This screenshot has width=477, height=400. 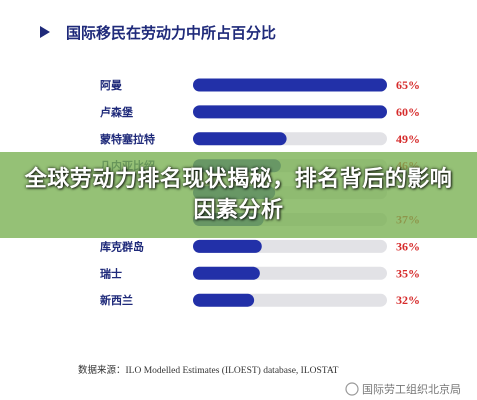 What do you see at coordinates (408, 246) in the screenshot?
I see `value-label: 36%` at bounding box center [408, 246].